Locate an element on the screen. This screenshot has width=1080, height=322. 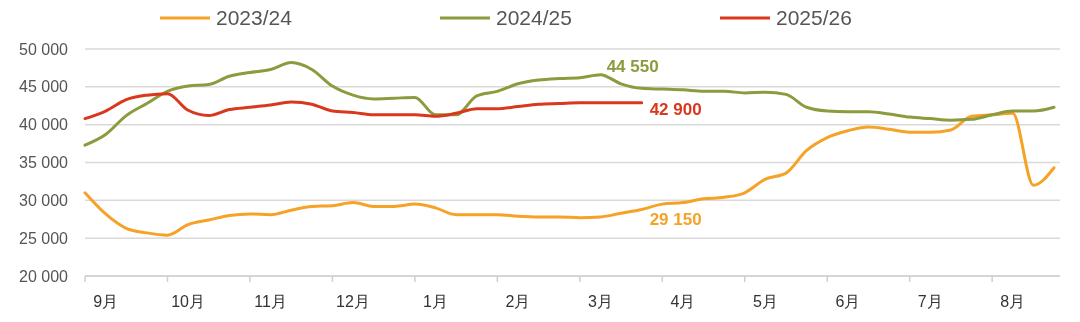
x-tick-label: 6月 is located at coordinates (848, 301).